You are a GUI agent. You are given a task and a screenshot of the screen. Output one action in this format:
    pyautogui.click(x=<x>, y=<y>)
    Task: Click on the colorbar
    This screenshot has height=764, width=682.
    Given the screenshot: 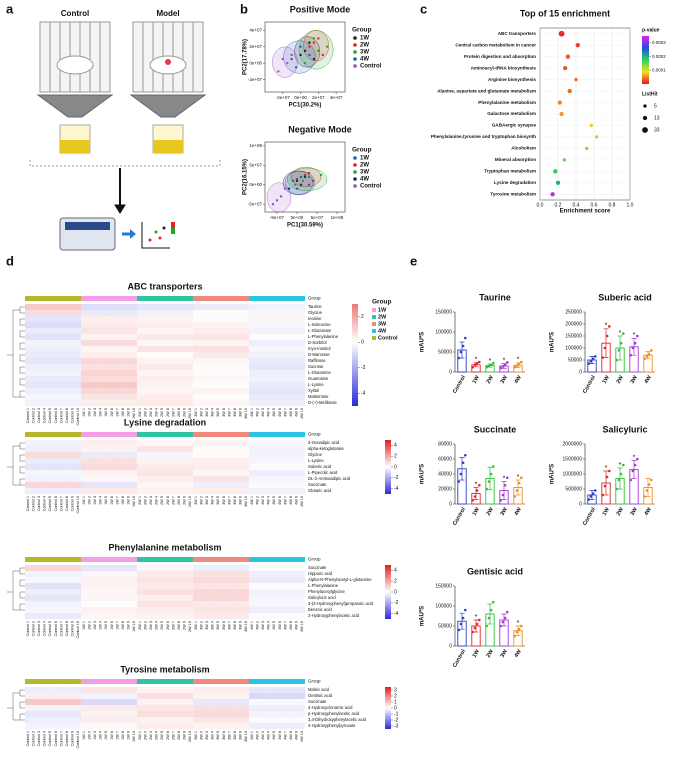 What is the action you would take?
    pyautogui.click(x=388, y=592)
    